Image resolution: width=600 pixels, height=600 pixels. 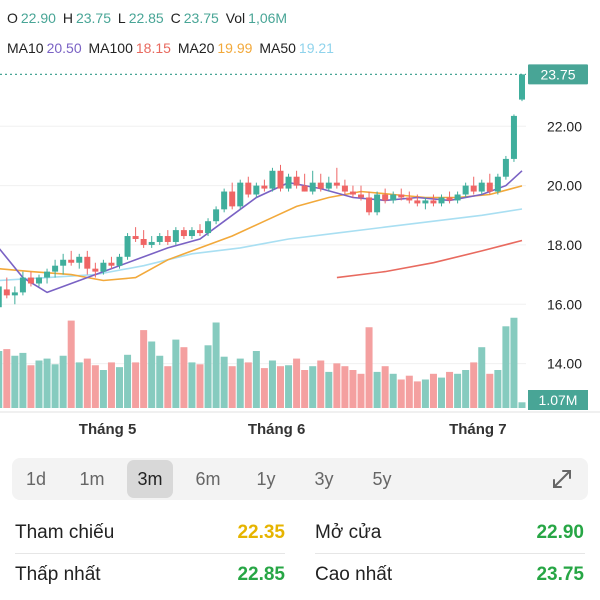 I want to click on range-1m-button: 1m, so click(x=92, y=479).